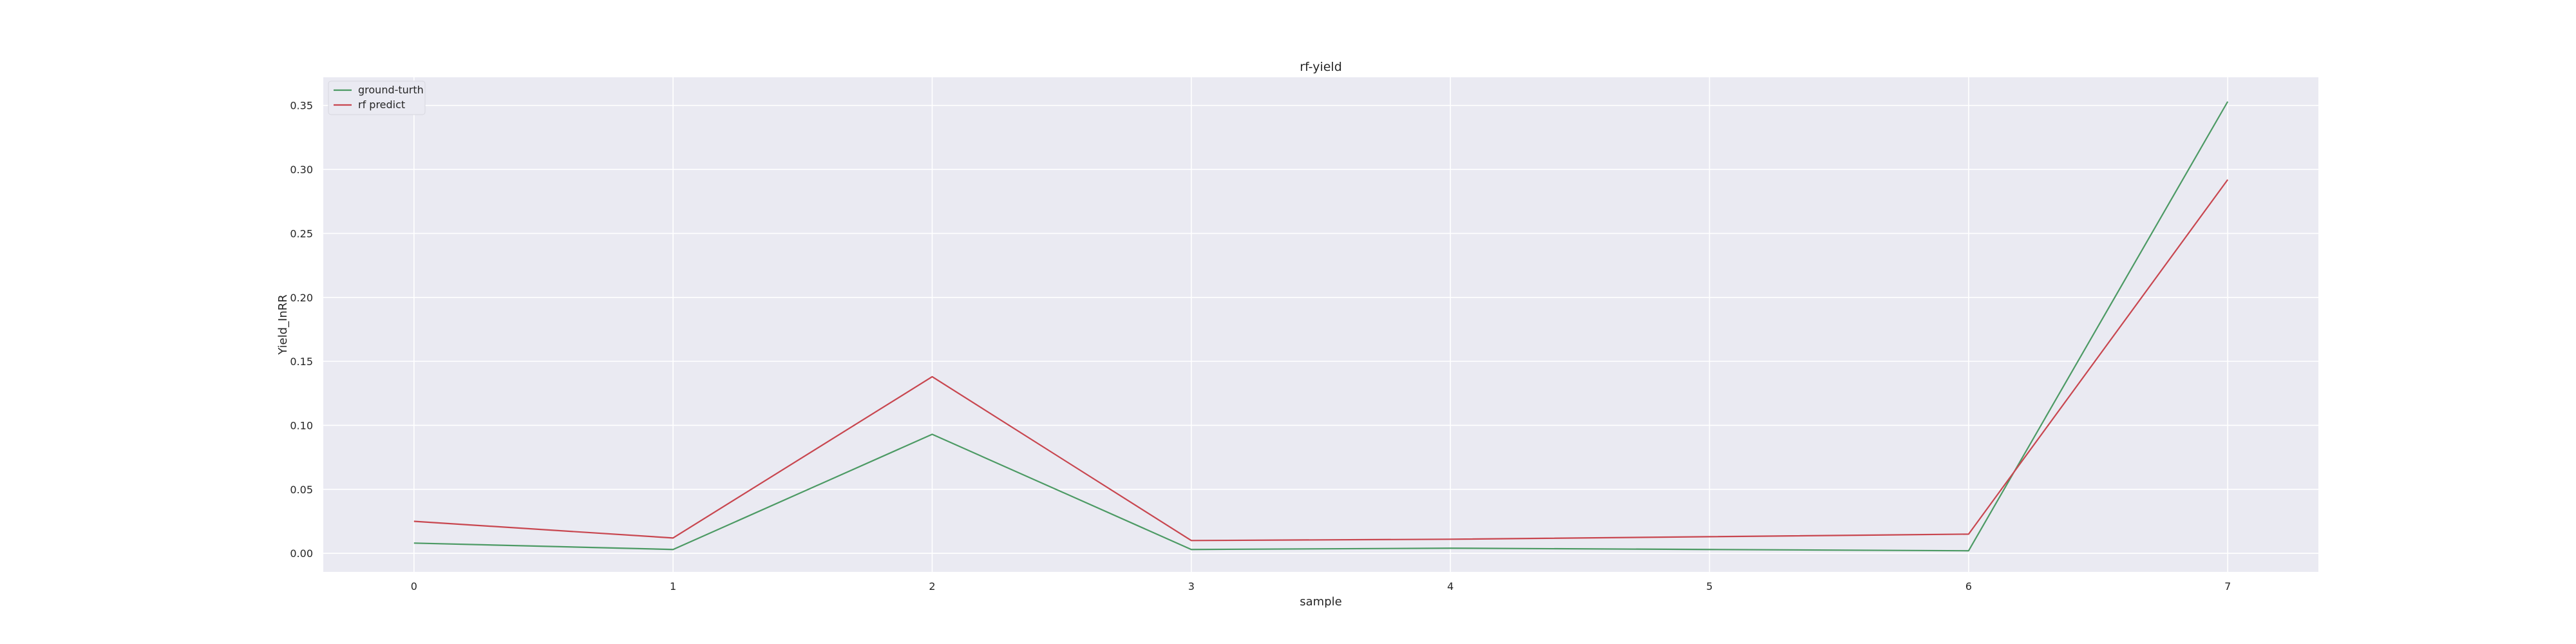 Image resolution: width=2576 pixels, height=644 pixels. I want to click on y-tick-label: 0.15, so click(301, 362).